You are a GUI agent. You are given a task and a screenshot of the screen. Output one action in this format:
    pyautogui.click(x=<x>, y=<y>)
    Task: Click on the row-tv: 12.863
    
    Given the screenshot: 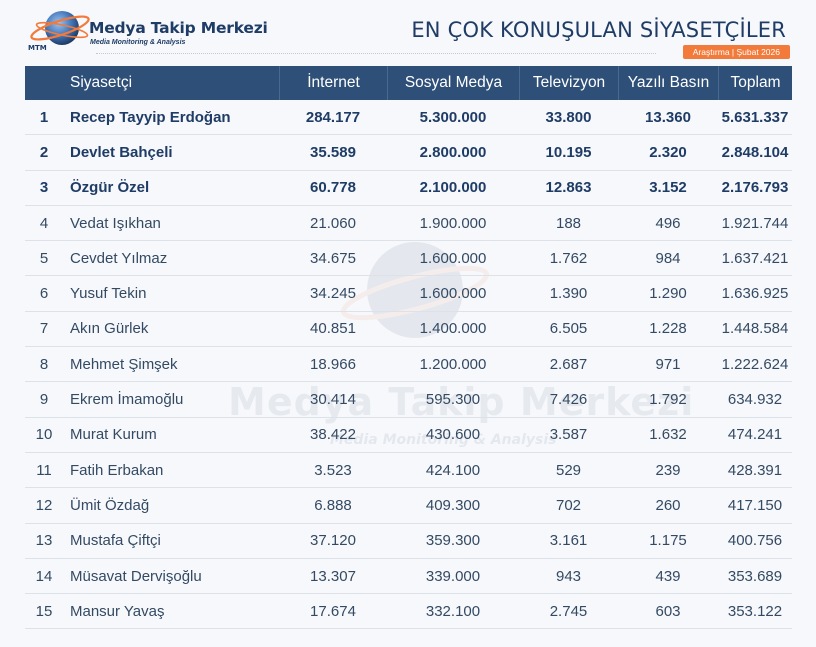 What is the action you would take?
    pyautogui.click(x=568, y=188)
    